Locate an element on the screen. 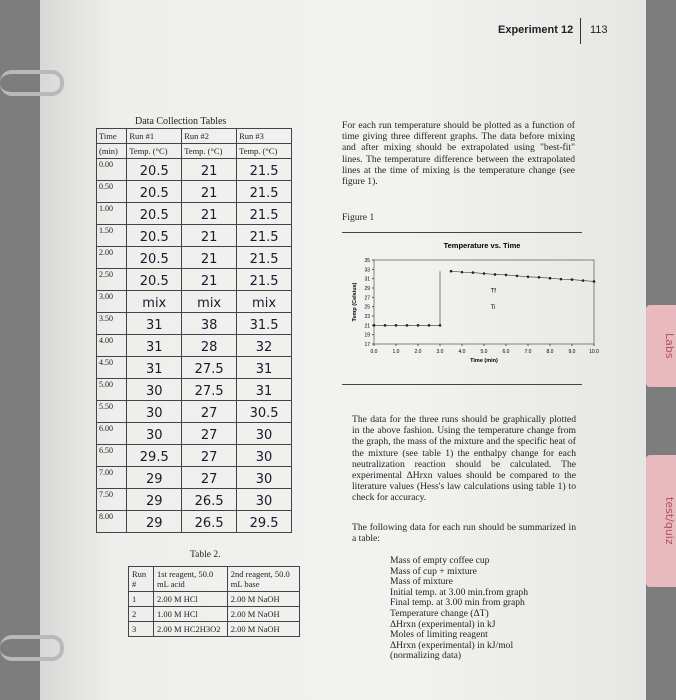  time-cell: 8.00 is located at coordinates (111, 521).